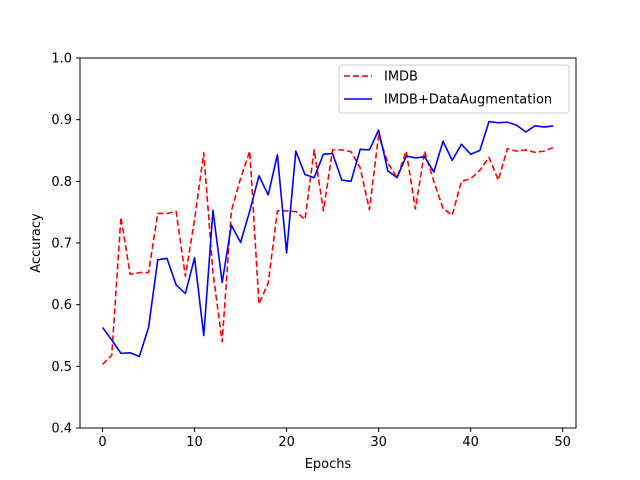  Describe the element at coordinates (61, 367) in the screenshot. I see `y-tick-label: 0.5` at that location.